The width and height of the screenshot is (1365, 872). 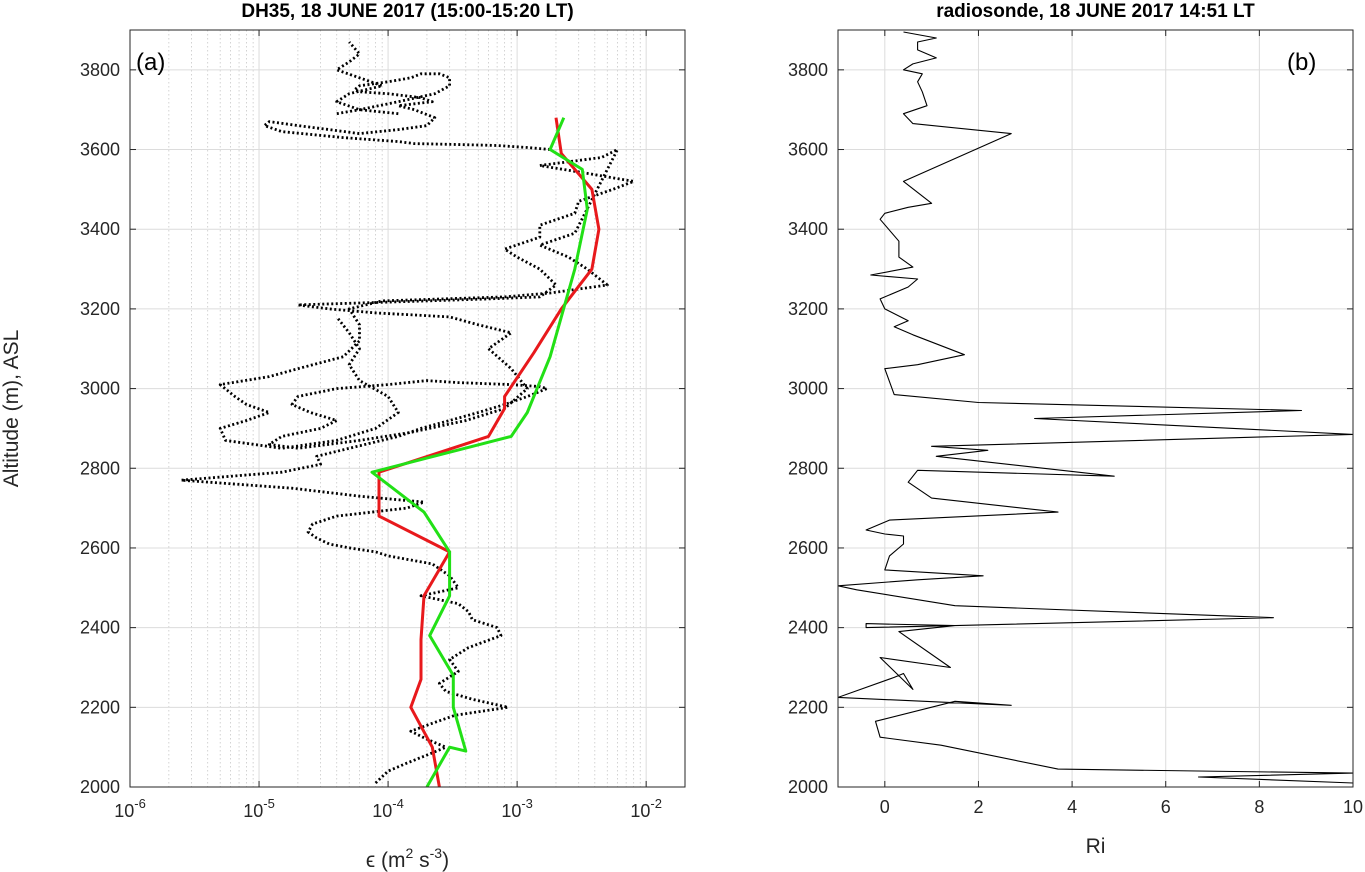 I want to click on red-series-line, so click(x=489, y=452).